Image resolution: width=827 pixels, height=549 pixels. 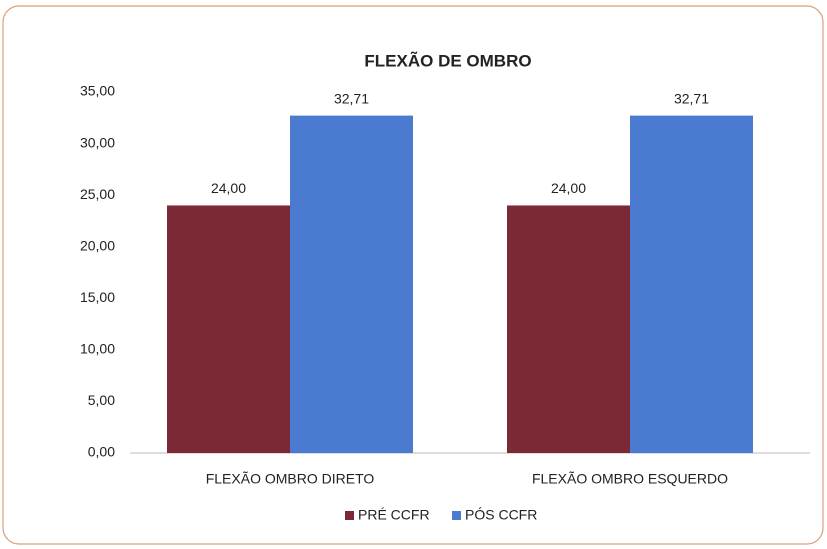 What do you see at coordinates (630, 479) in the screenshot?
I see `x-tick-label: FLEXÃO OMBRO ESQUERDO` at bounding box center [630, 479].